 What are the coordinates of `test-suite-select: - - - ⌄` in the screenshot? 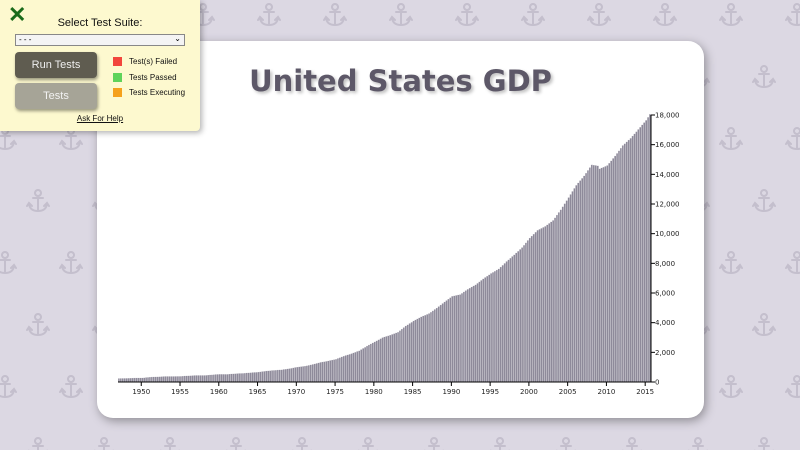 It's located at (100, 40).